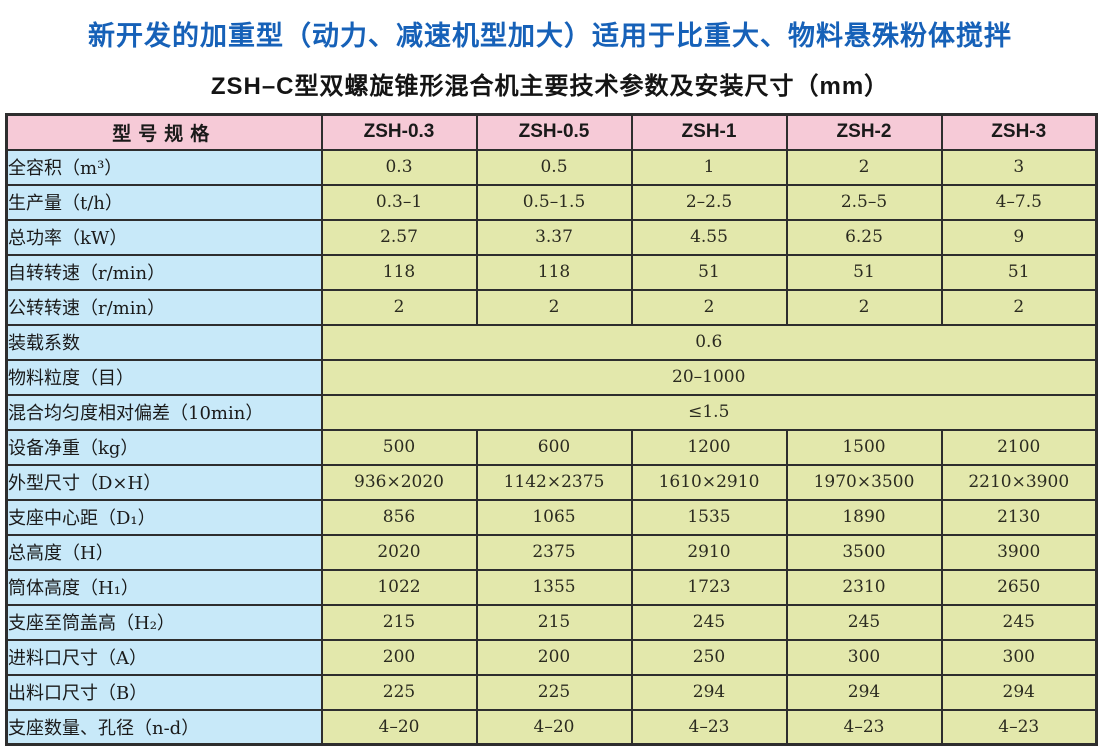  What do you see at coordinates (864, 552) in the screenshot?
I see `spec-value: 3500` at bounding box center [864, 552].